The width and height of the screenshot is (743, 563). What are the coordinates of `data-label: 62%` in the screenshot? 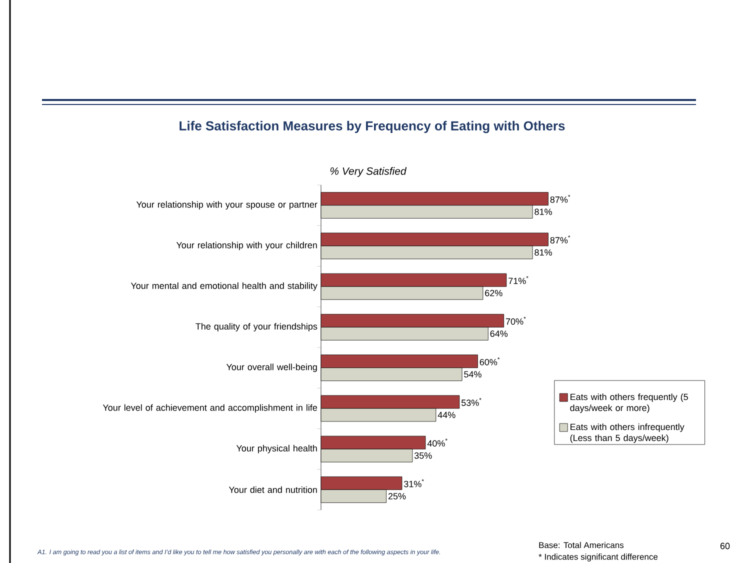 It's located at (493, 293).